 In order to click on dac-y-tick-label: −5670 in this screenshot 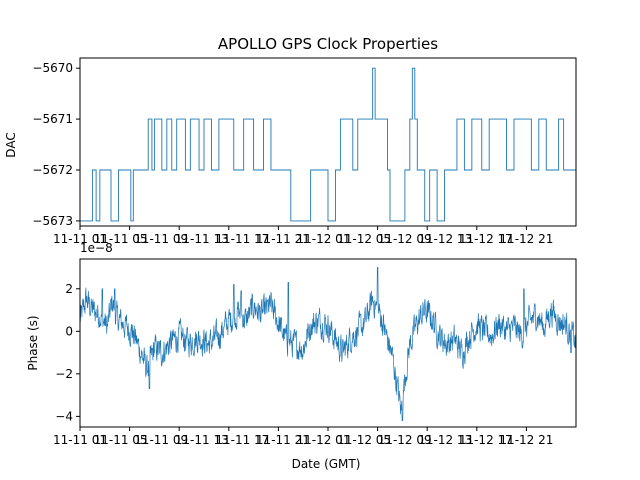, I will do `click(52, 68)`.